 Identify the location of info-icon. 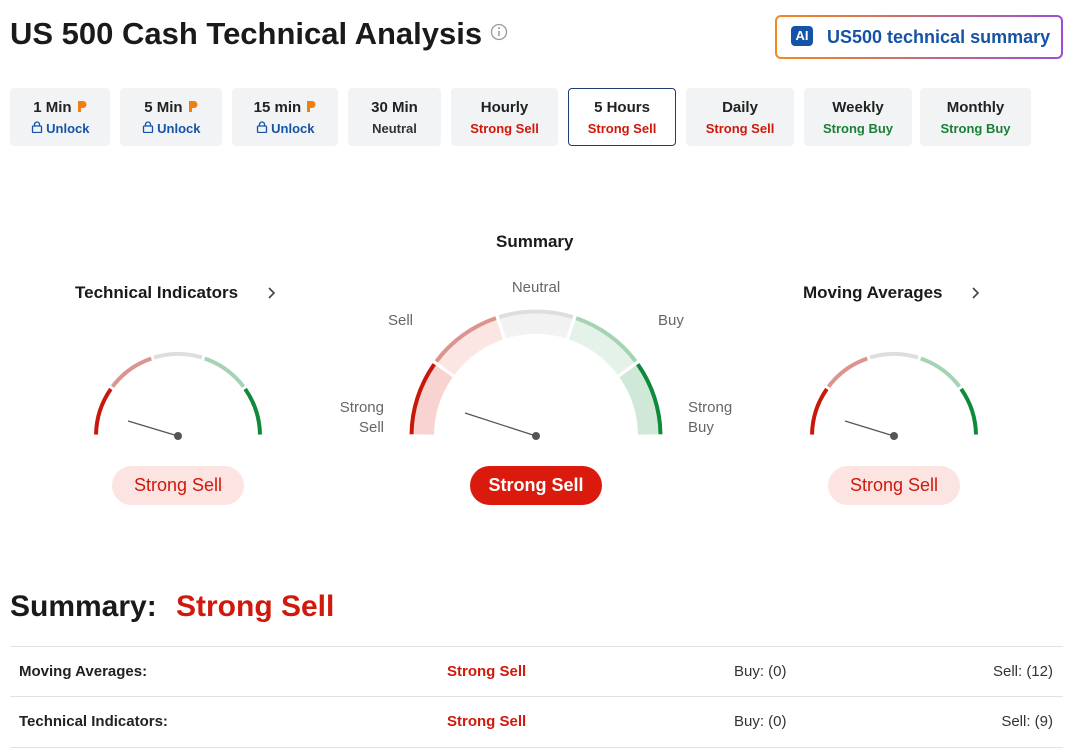
(499, 32).